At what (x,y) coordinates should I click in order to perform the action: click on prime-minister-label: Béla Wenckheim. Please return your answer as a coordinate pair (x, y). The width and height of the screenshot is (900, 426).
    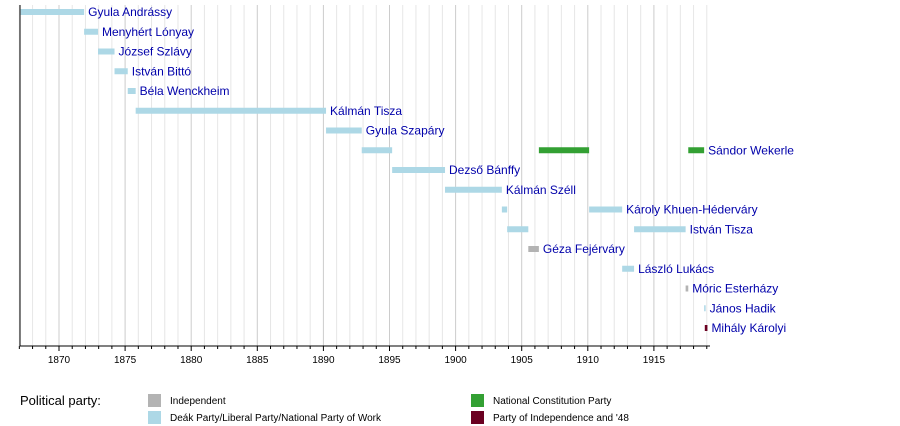
    Looking at the image, I should click on (185, 91).